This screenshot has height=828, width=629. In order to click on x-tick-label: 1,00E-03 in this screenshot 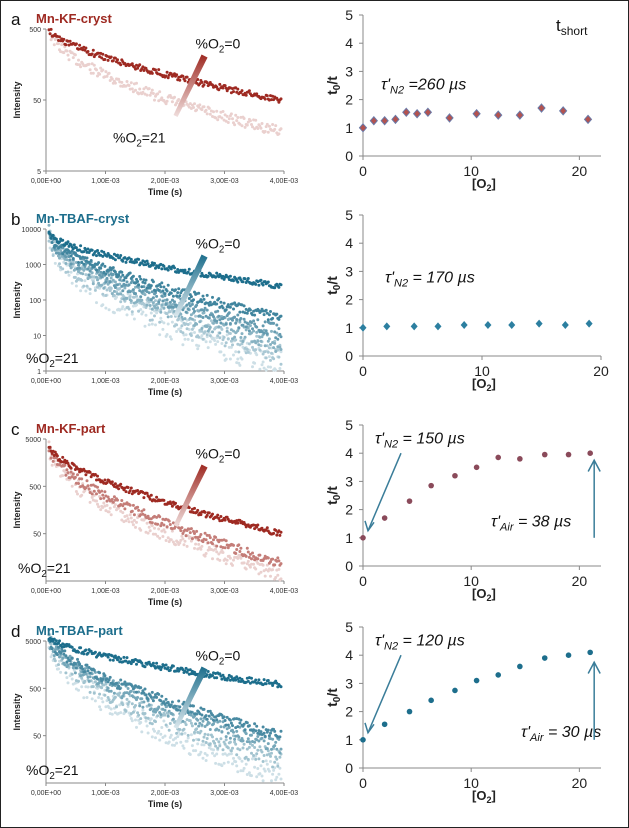, I will do `click(105, 181)`.